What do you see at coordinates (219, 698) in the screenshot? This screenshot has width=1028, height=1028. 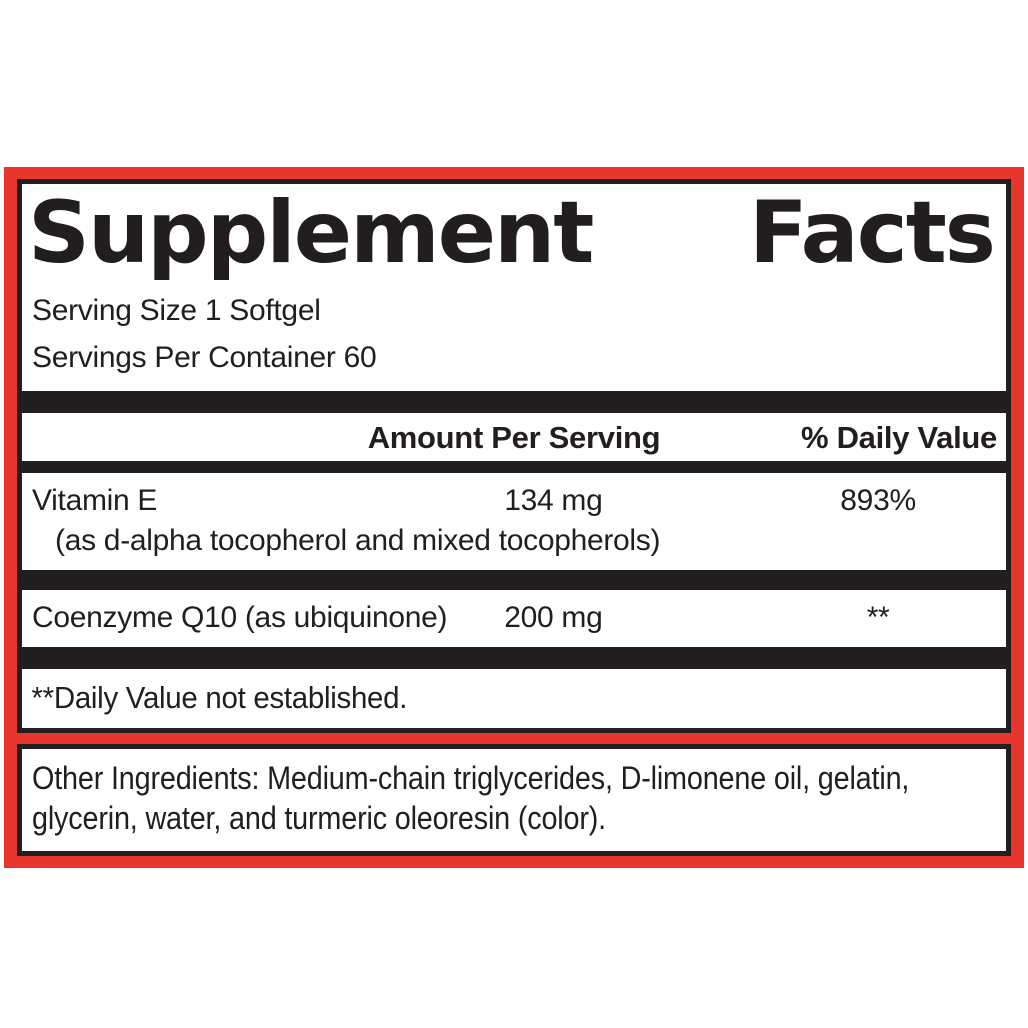 I see `daily-value-footnote: **Daily Value not established.` at bounding box center [219, 698].